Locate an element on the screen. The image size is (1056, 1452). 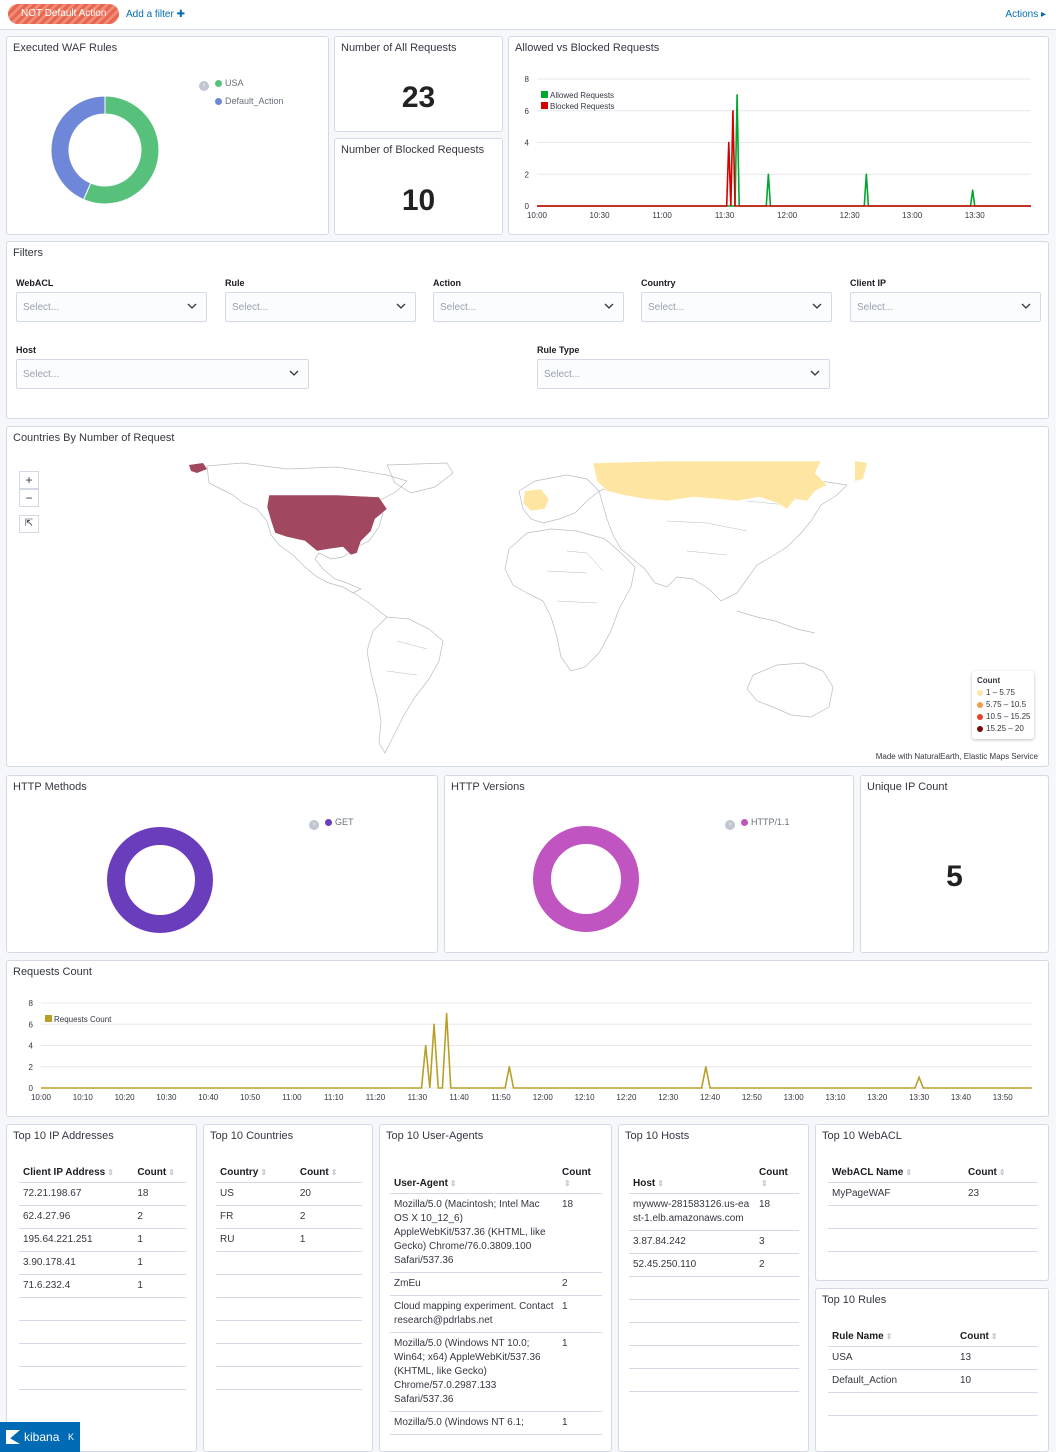
column-header-user-agent: User-Agent ⇕ is located at coordinates (474, 1178).